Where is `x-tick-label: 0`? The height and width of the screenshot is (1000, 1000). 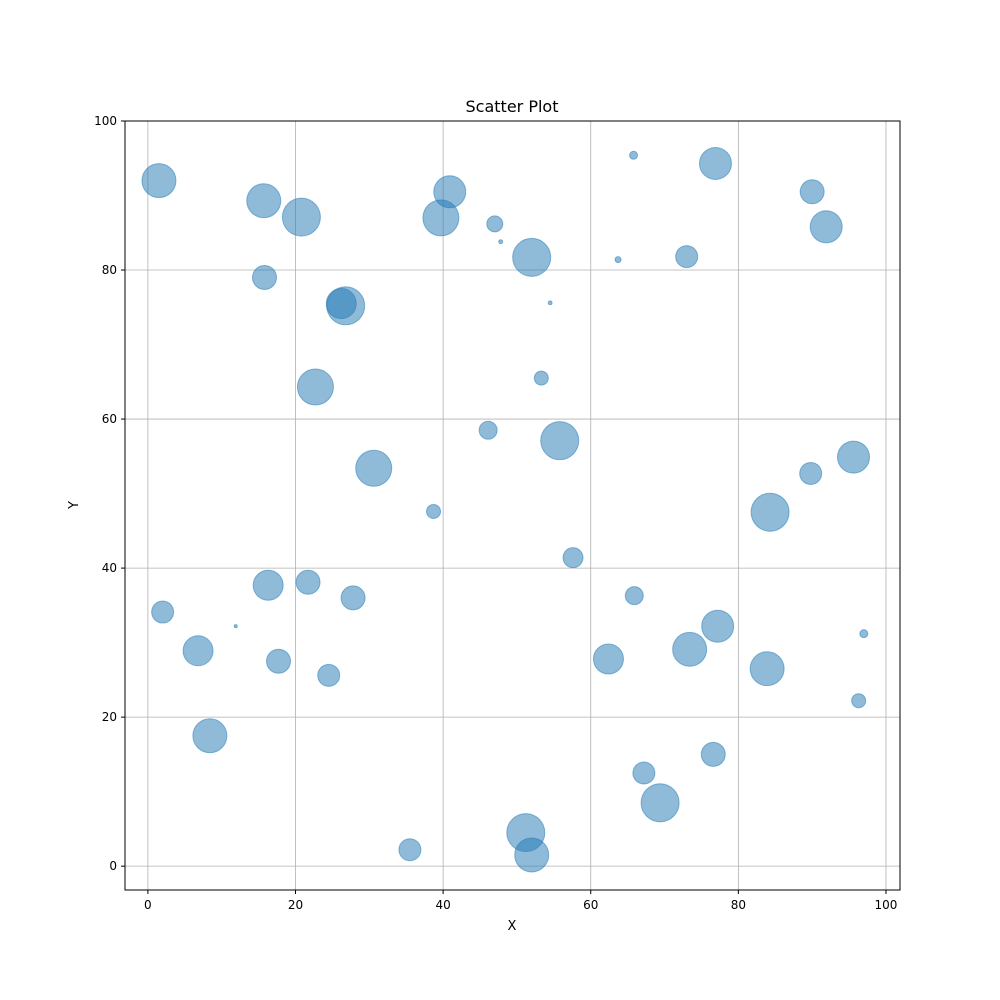 x-tick-label: 0 is located at coordinates (148, 905).